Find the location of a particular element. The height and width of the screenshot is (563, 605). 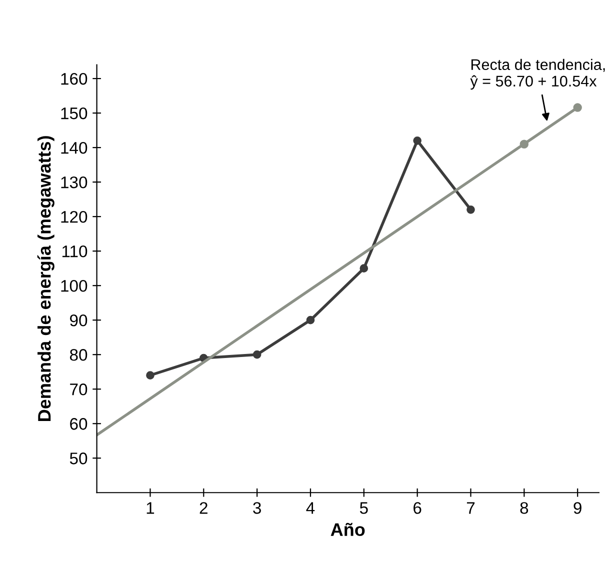

x-tick-label: 2 is located at coordinates (204, 508).